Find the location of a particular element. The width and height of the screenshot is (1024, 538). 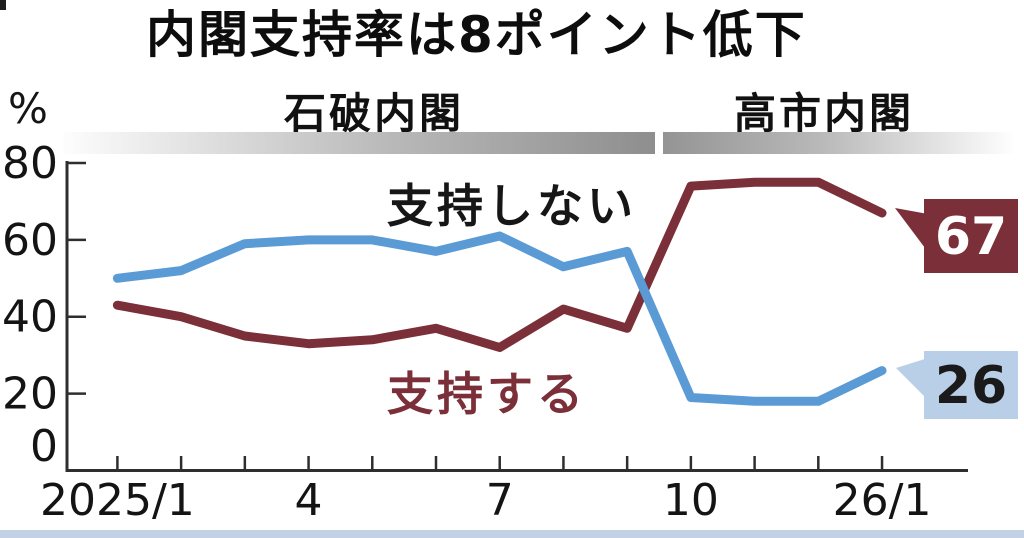

corner-mark is located at coordinates (3, 5).